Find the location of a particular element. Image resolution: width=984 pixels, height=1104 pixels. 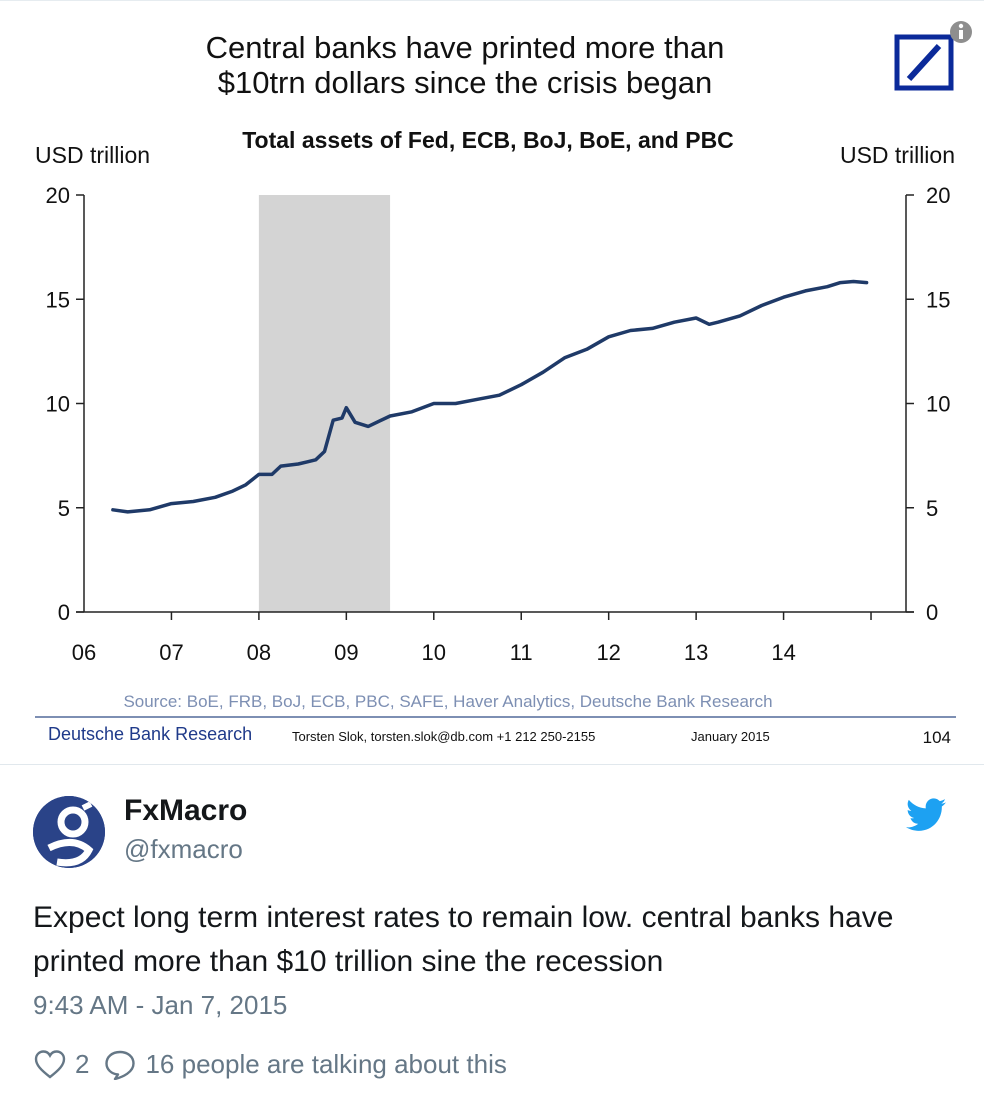

x-tick-label: 12 is located at coordinates (608, 652).